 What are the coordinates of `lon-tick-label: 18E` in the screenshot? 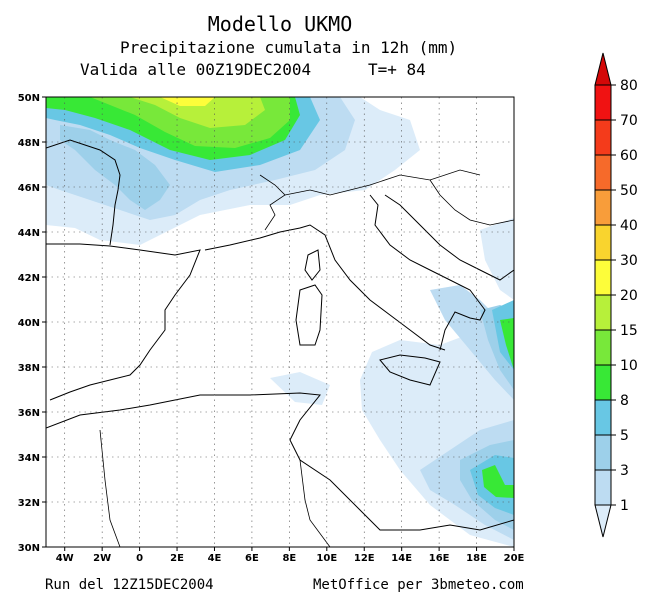 It's located at (476, 558).